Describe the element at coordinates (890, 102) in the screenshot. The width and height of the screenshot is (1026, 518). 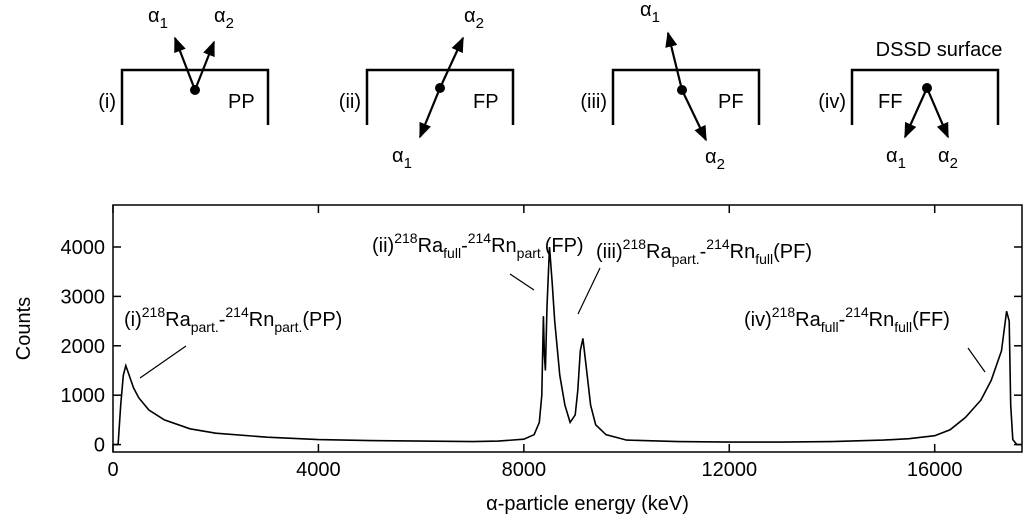
I see `panel-mode: FF` at that location.